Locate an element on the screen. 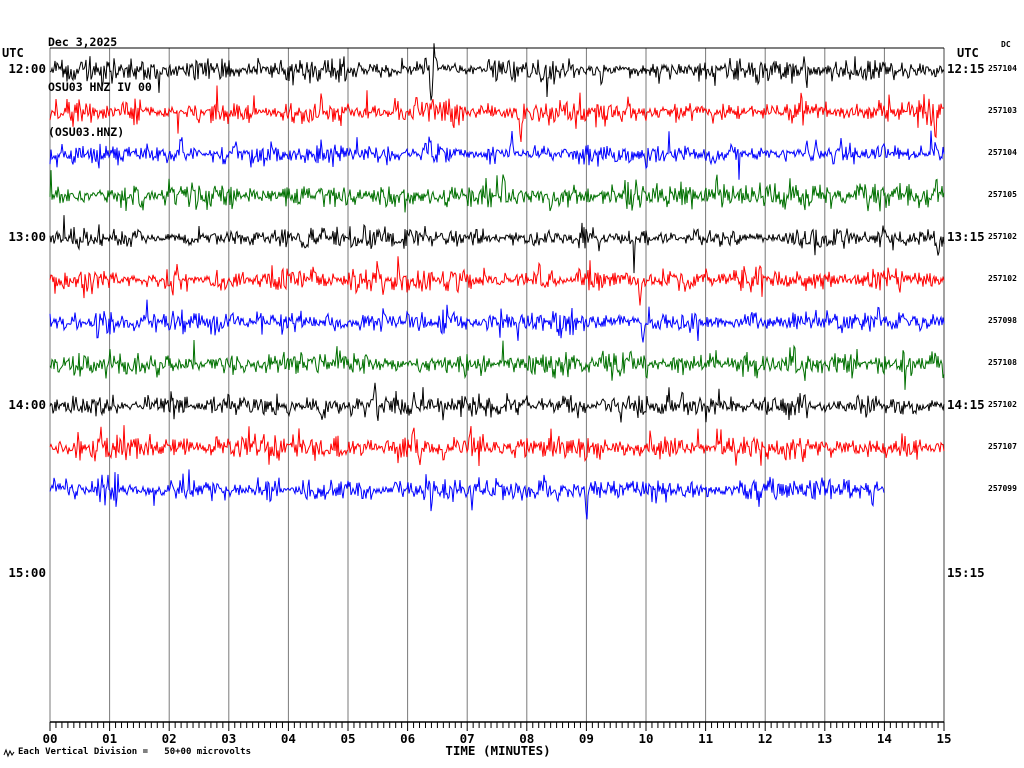  dc-value: 257108 is located at coordinates (1002, 362).